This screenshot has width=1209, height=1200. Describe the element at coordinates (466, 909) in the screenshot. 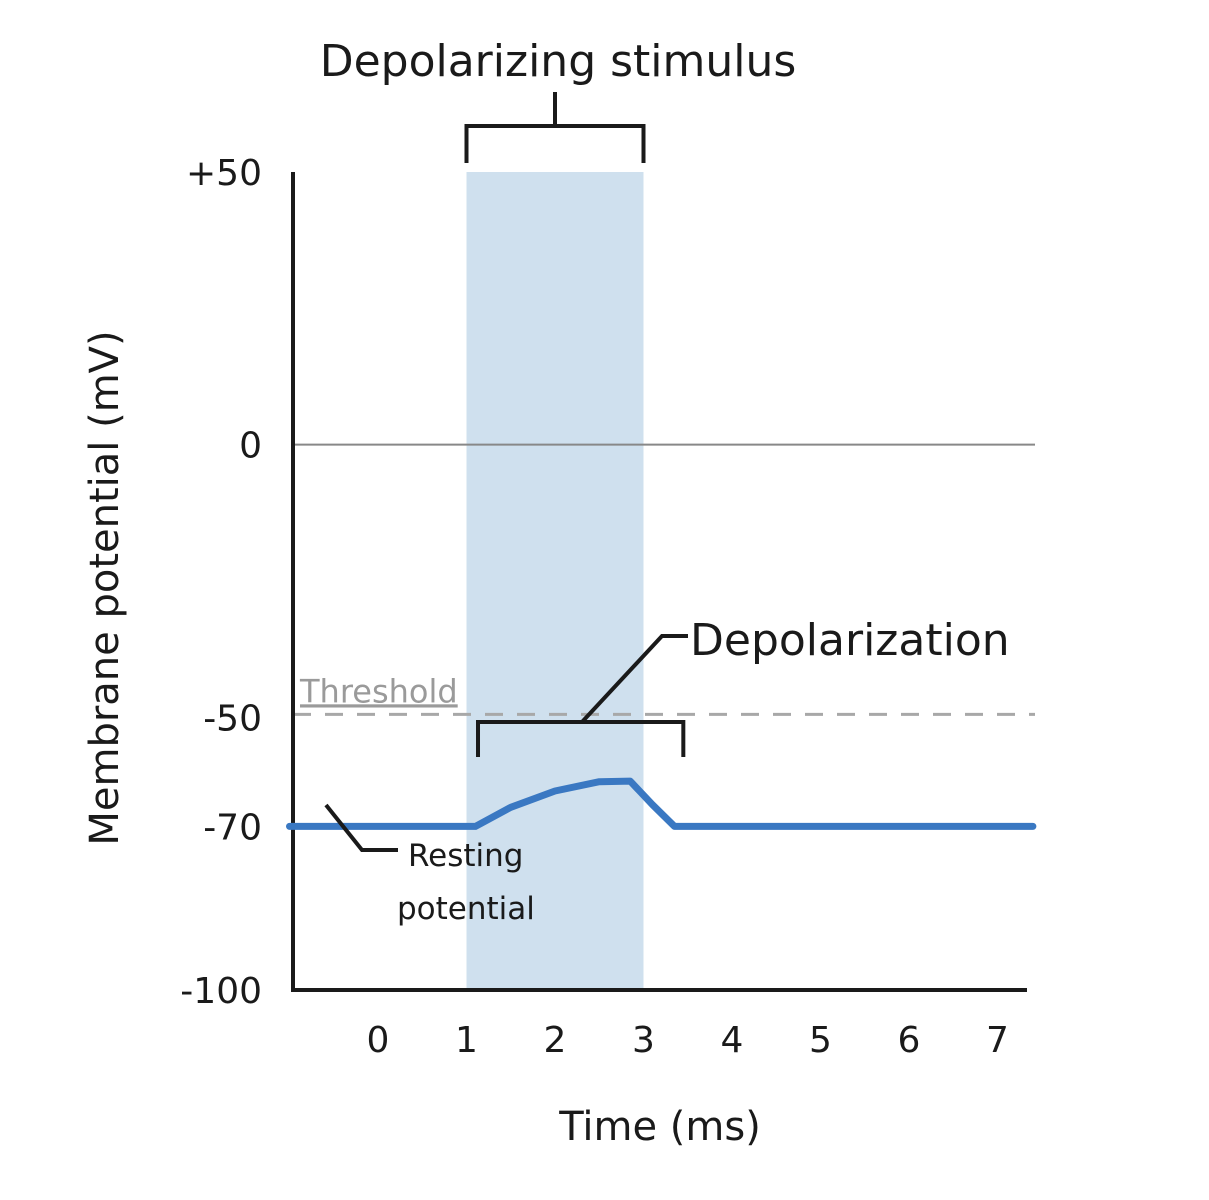

I see `resting-potential-label-line2: potential` at that location.